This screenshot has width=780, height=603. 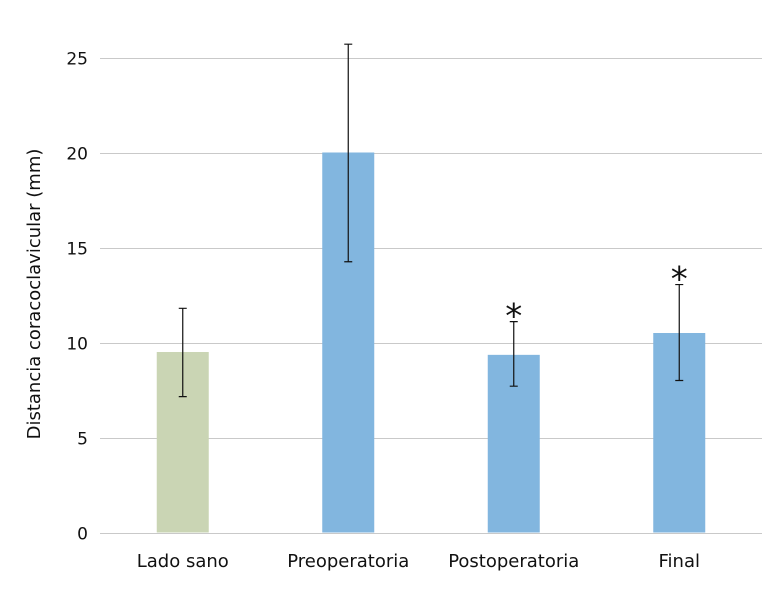 I want to click on x-category-label: Preoperatoria, so click(x=348, y=561).